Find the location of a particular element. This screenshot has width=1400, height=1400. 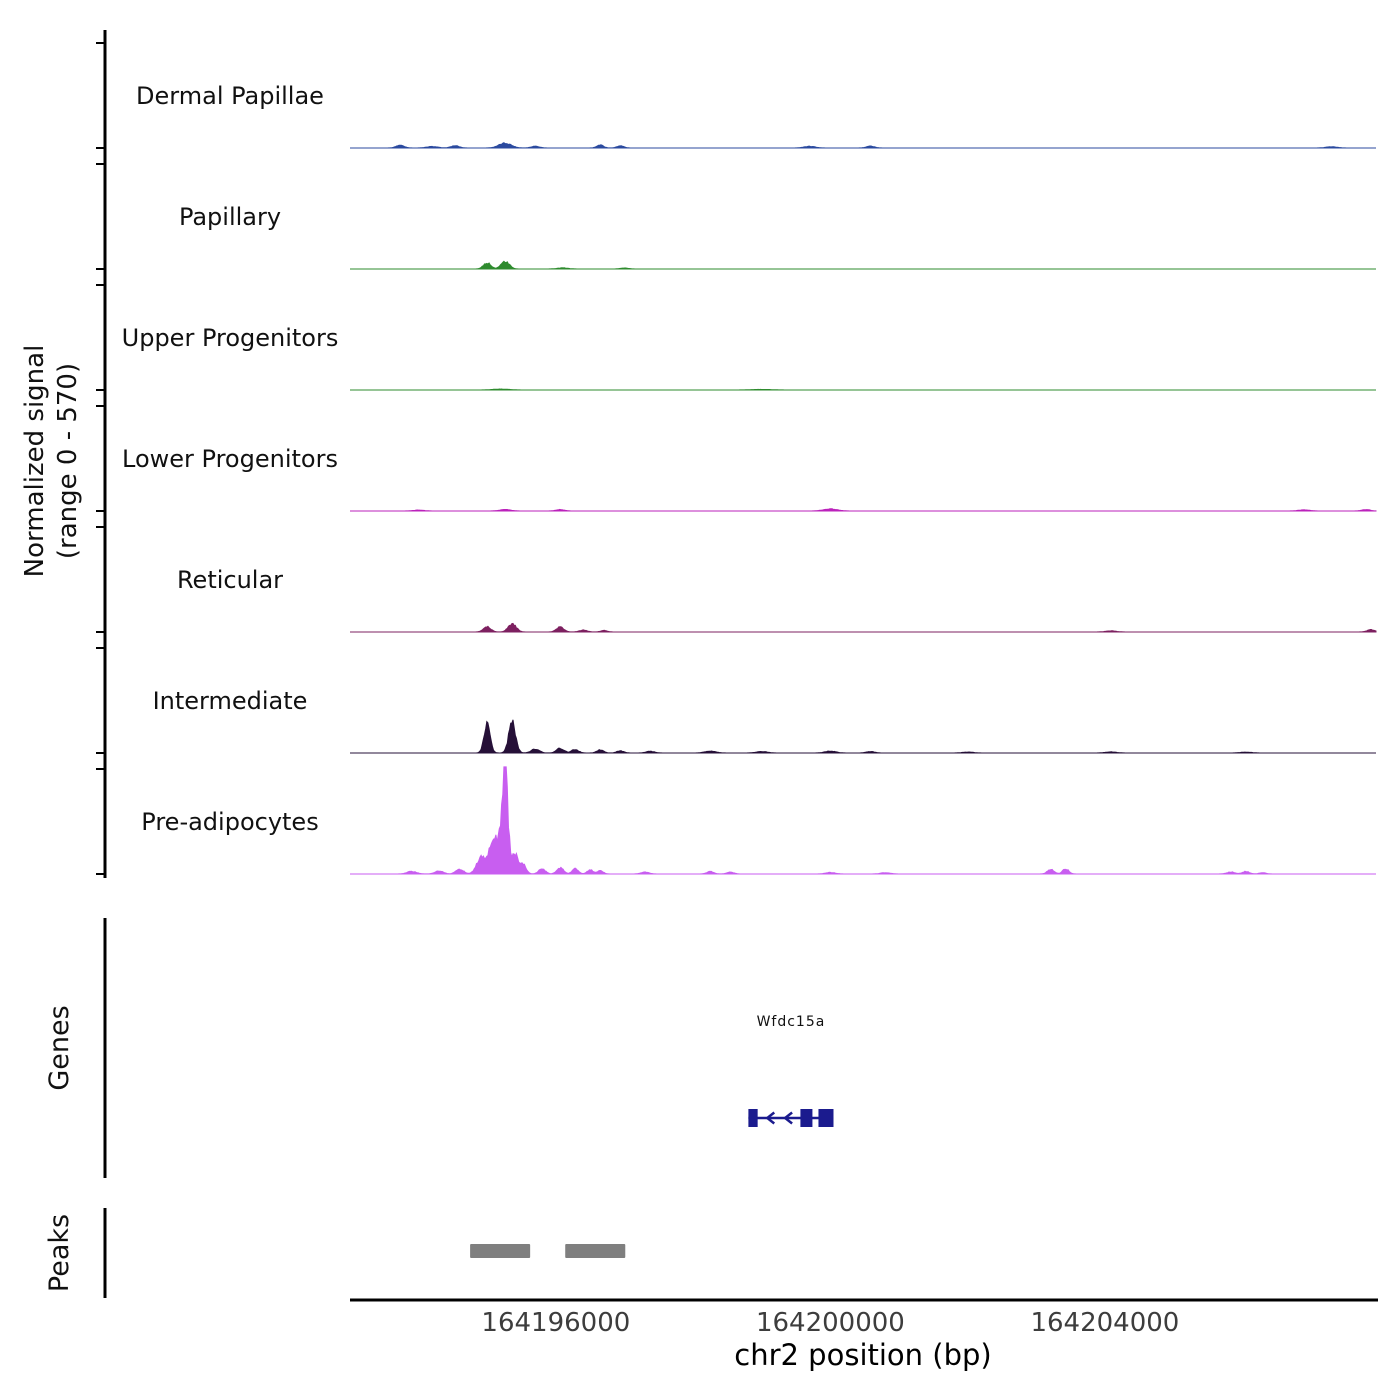

y-axis-label-line1: Normalized signal is located at coordinates (35, 461).